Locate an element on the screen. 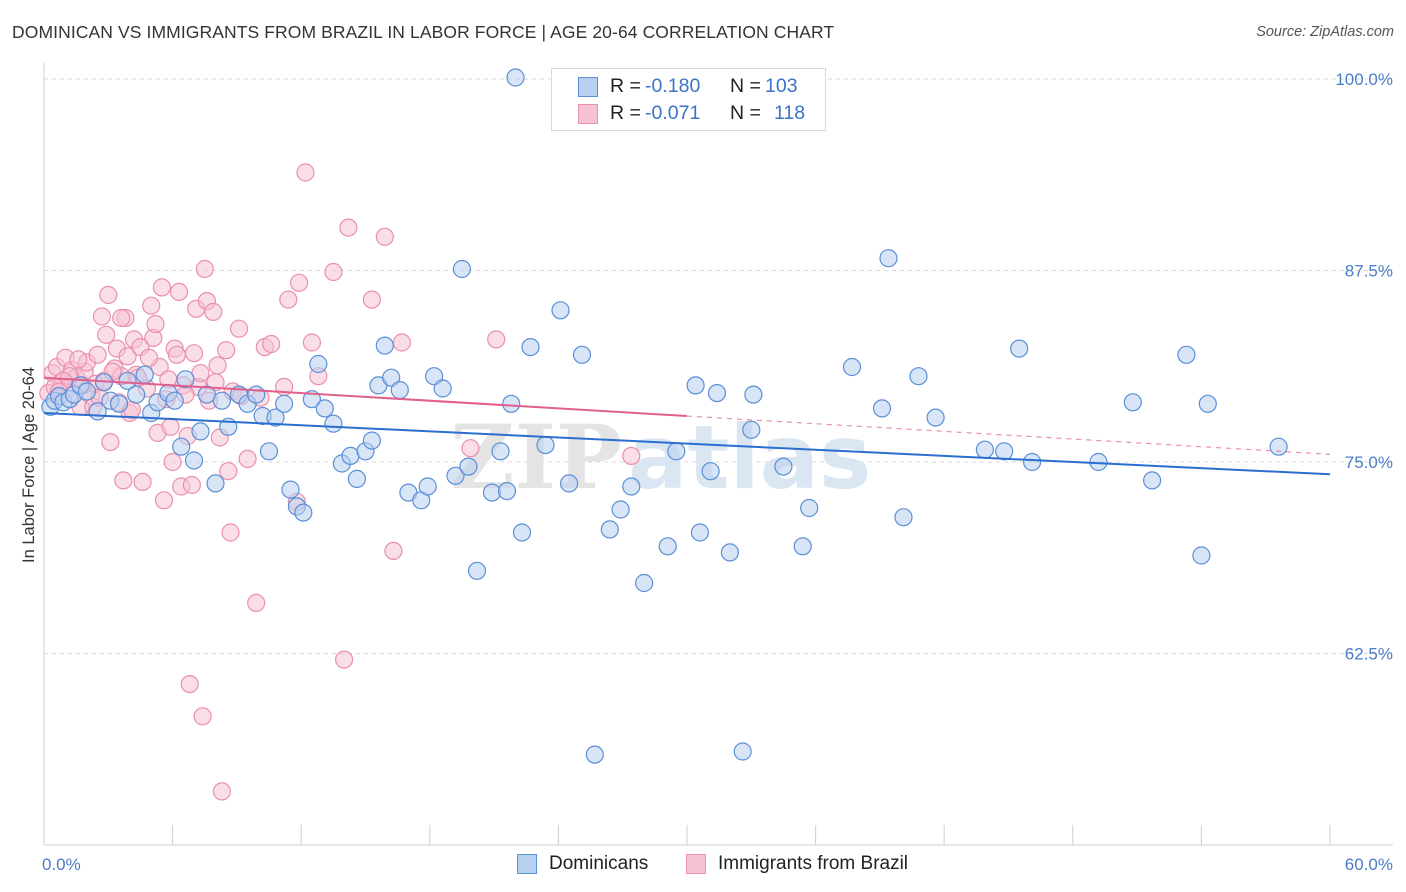 The height and width of the screenshot is (892, 1406). correlation-legend: R = -0.180 N = 103 R = -0.071 N = 118 is located at coordinates (688, 99).